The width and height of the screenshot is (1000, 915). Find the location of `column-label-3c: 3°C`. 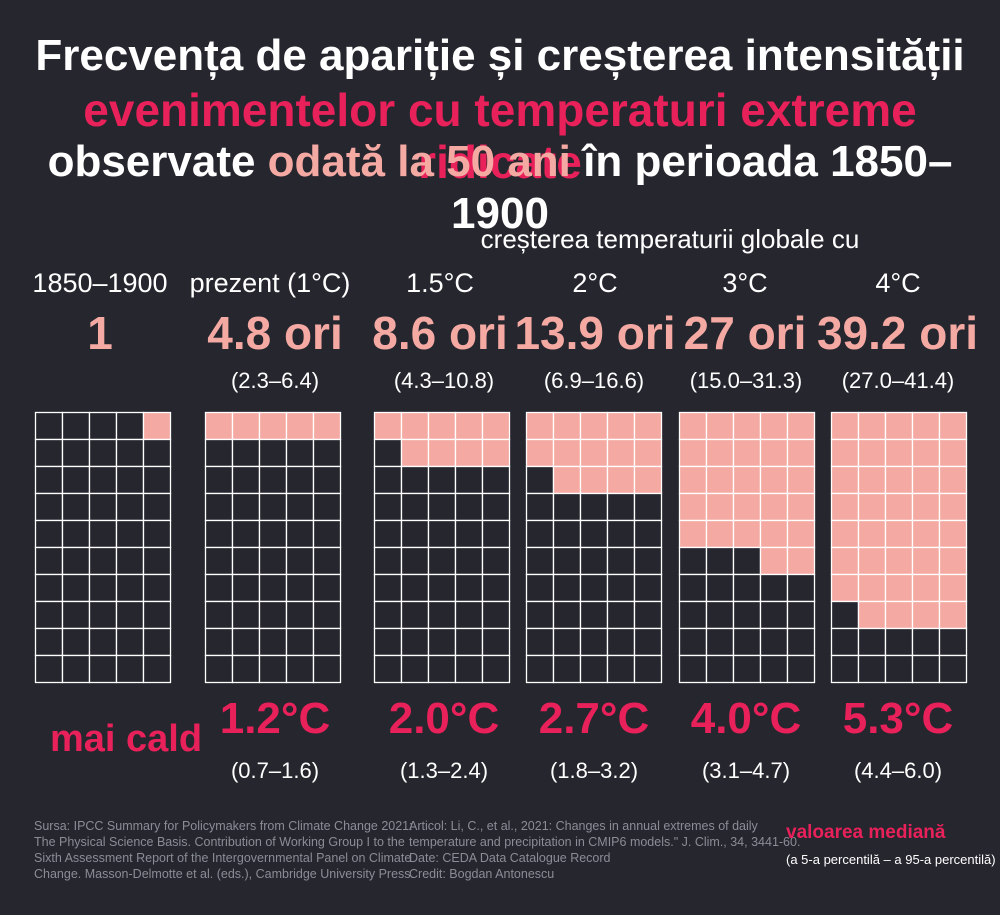

column-label-3c: 3°C is located at coordinates (745, 283).